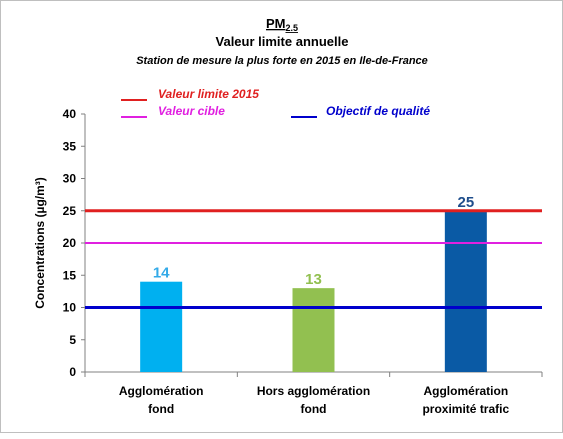 The height and width of the screenshot is (439, 563). Describe the element at coordinates (72, 372) in the screenshot. I see `y-tick-label: 0` at that location.